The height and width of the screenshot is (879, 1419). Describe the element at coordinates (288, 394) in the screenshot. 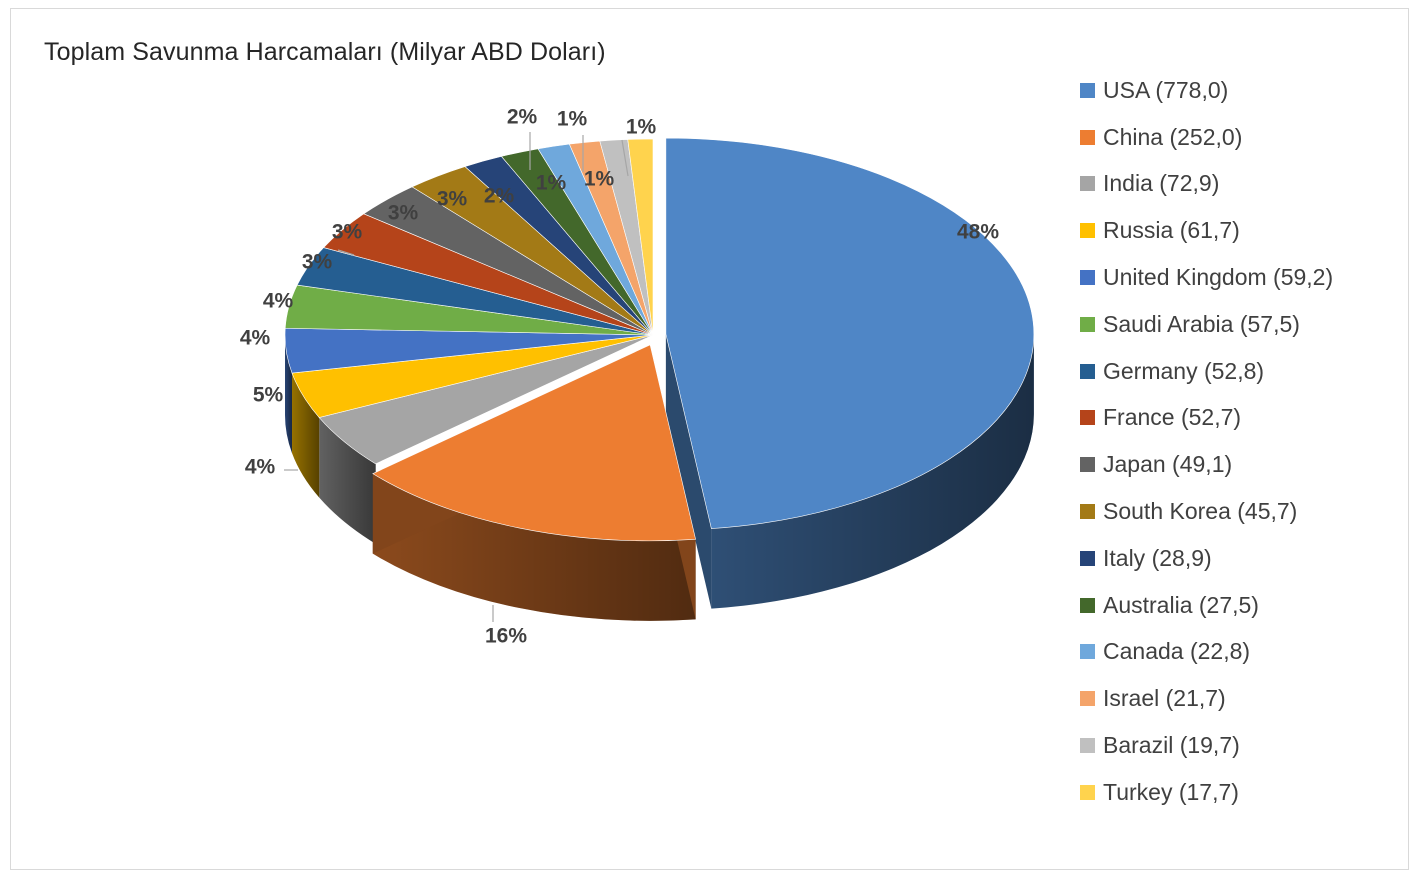

I see `slice-side-shade-united-kingdom` at that location.